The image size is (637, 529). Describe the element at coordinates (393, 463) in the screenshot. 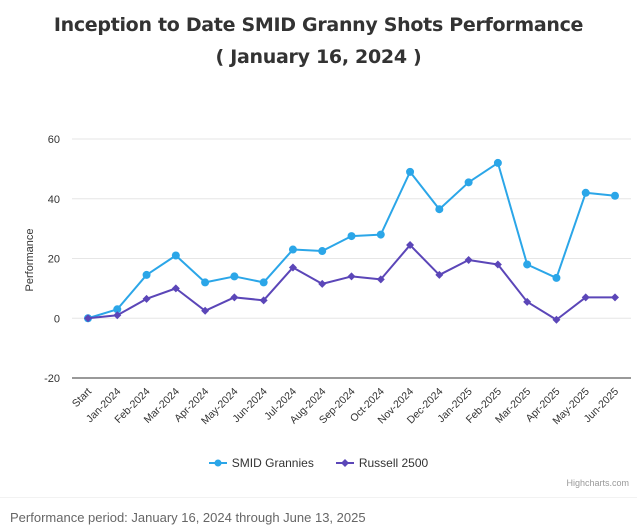

I see `legend-label-russell: Russell 2500` at that location.